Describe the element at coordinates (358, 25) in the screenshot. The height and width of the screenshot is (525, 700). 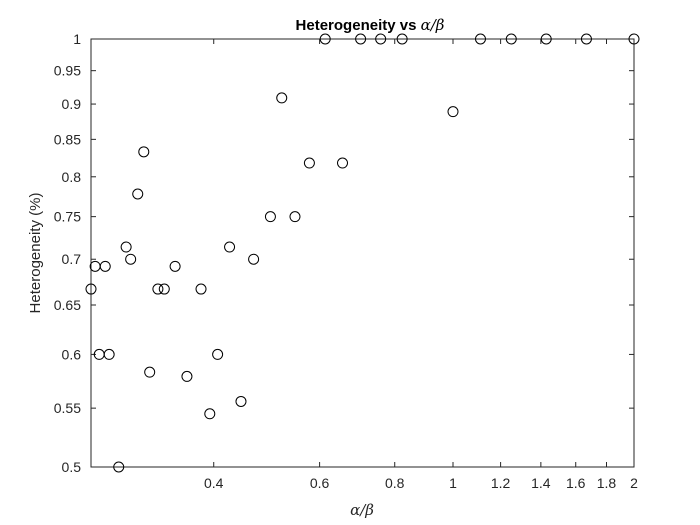
I see `chart-title-text: Heterogeneity vs` at that location.